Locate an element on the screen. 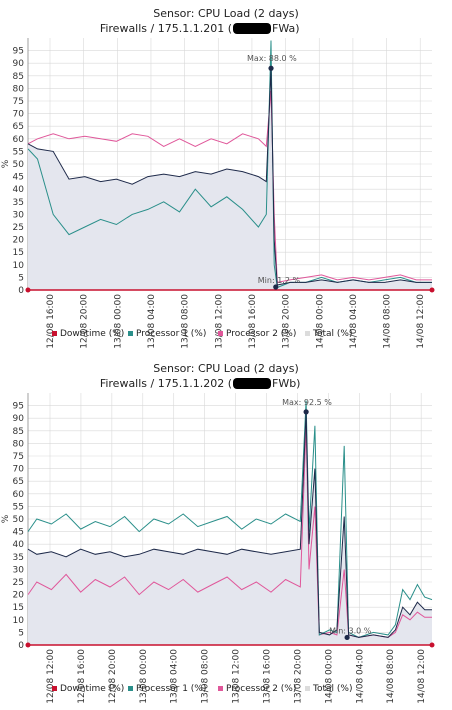  y-tick-label: 20 is located at coordinates (19, 596).